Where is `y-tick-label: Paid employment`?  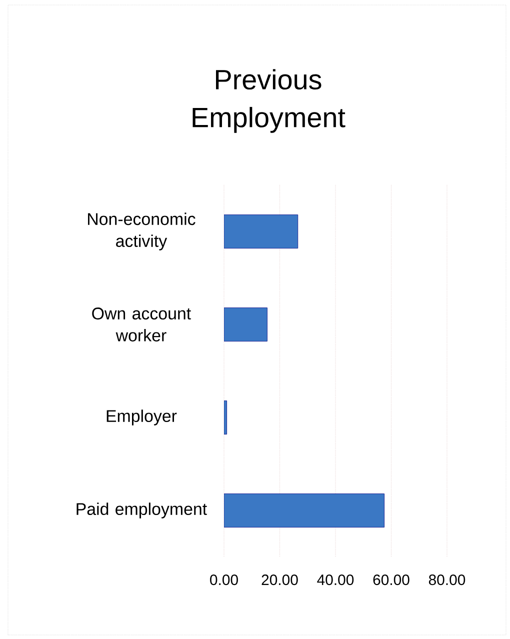 y-tick-label: Paid employment is located at coordinates (141, 510).